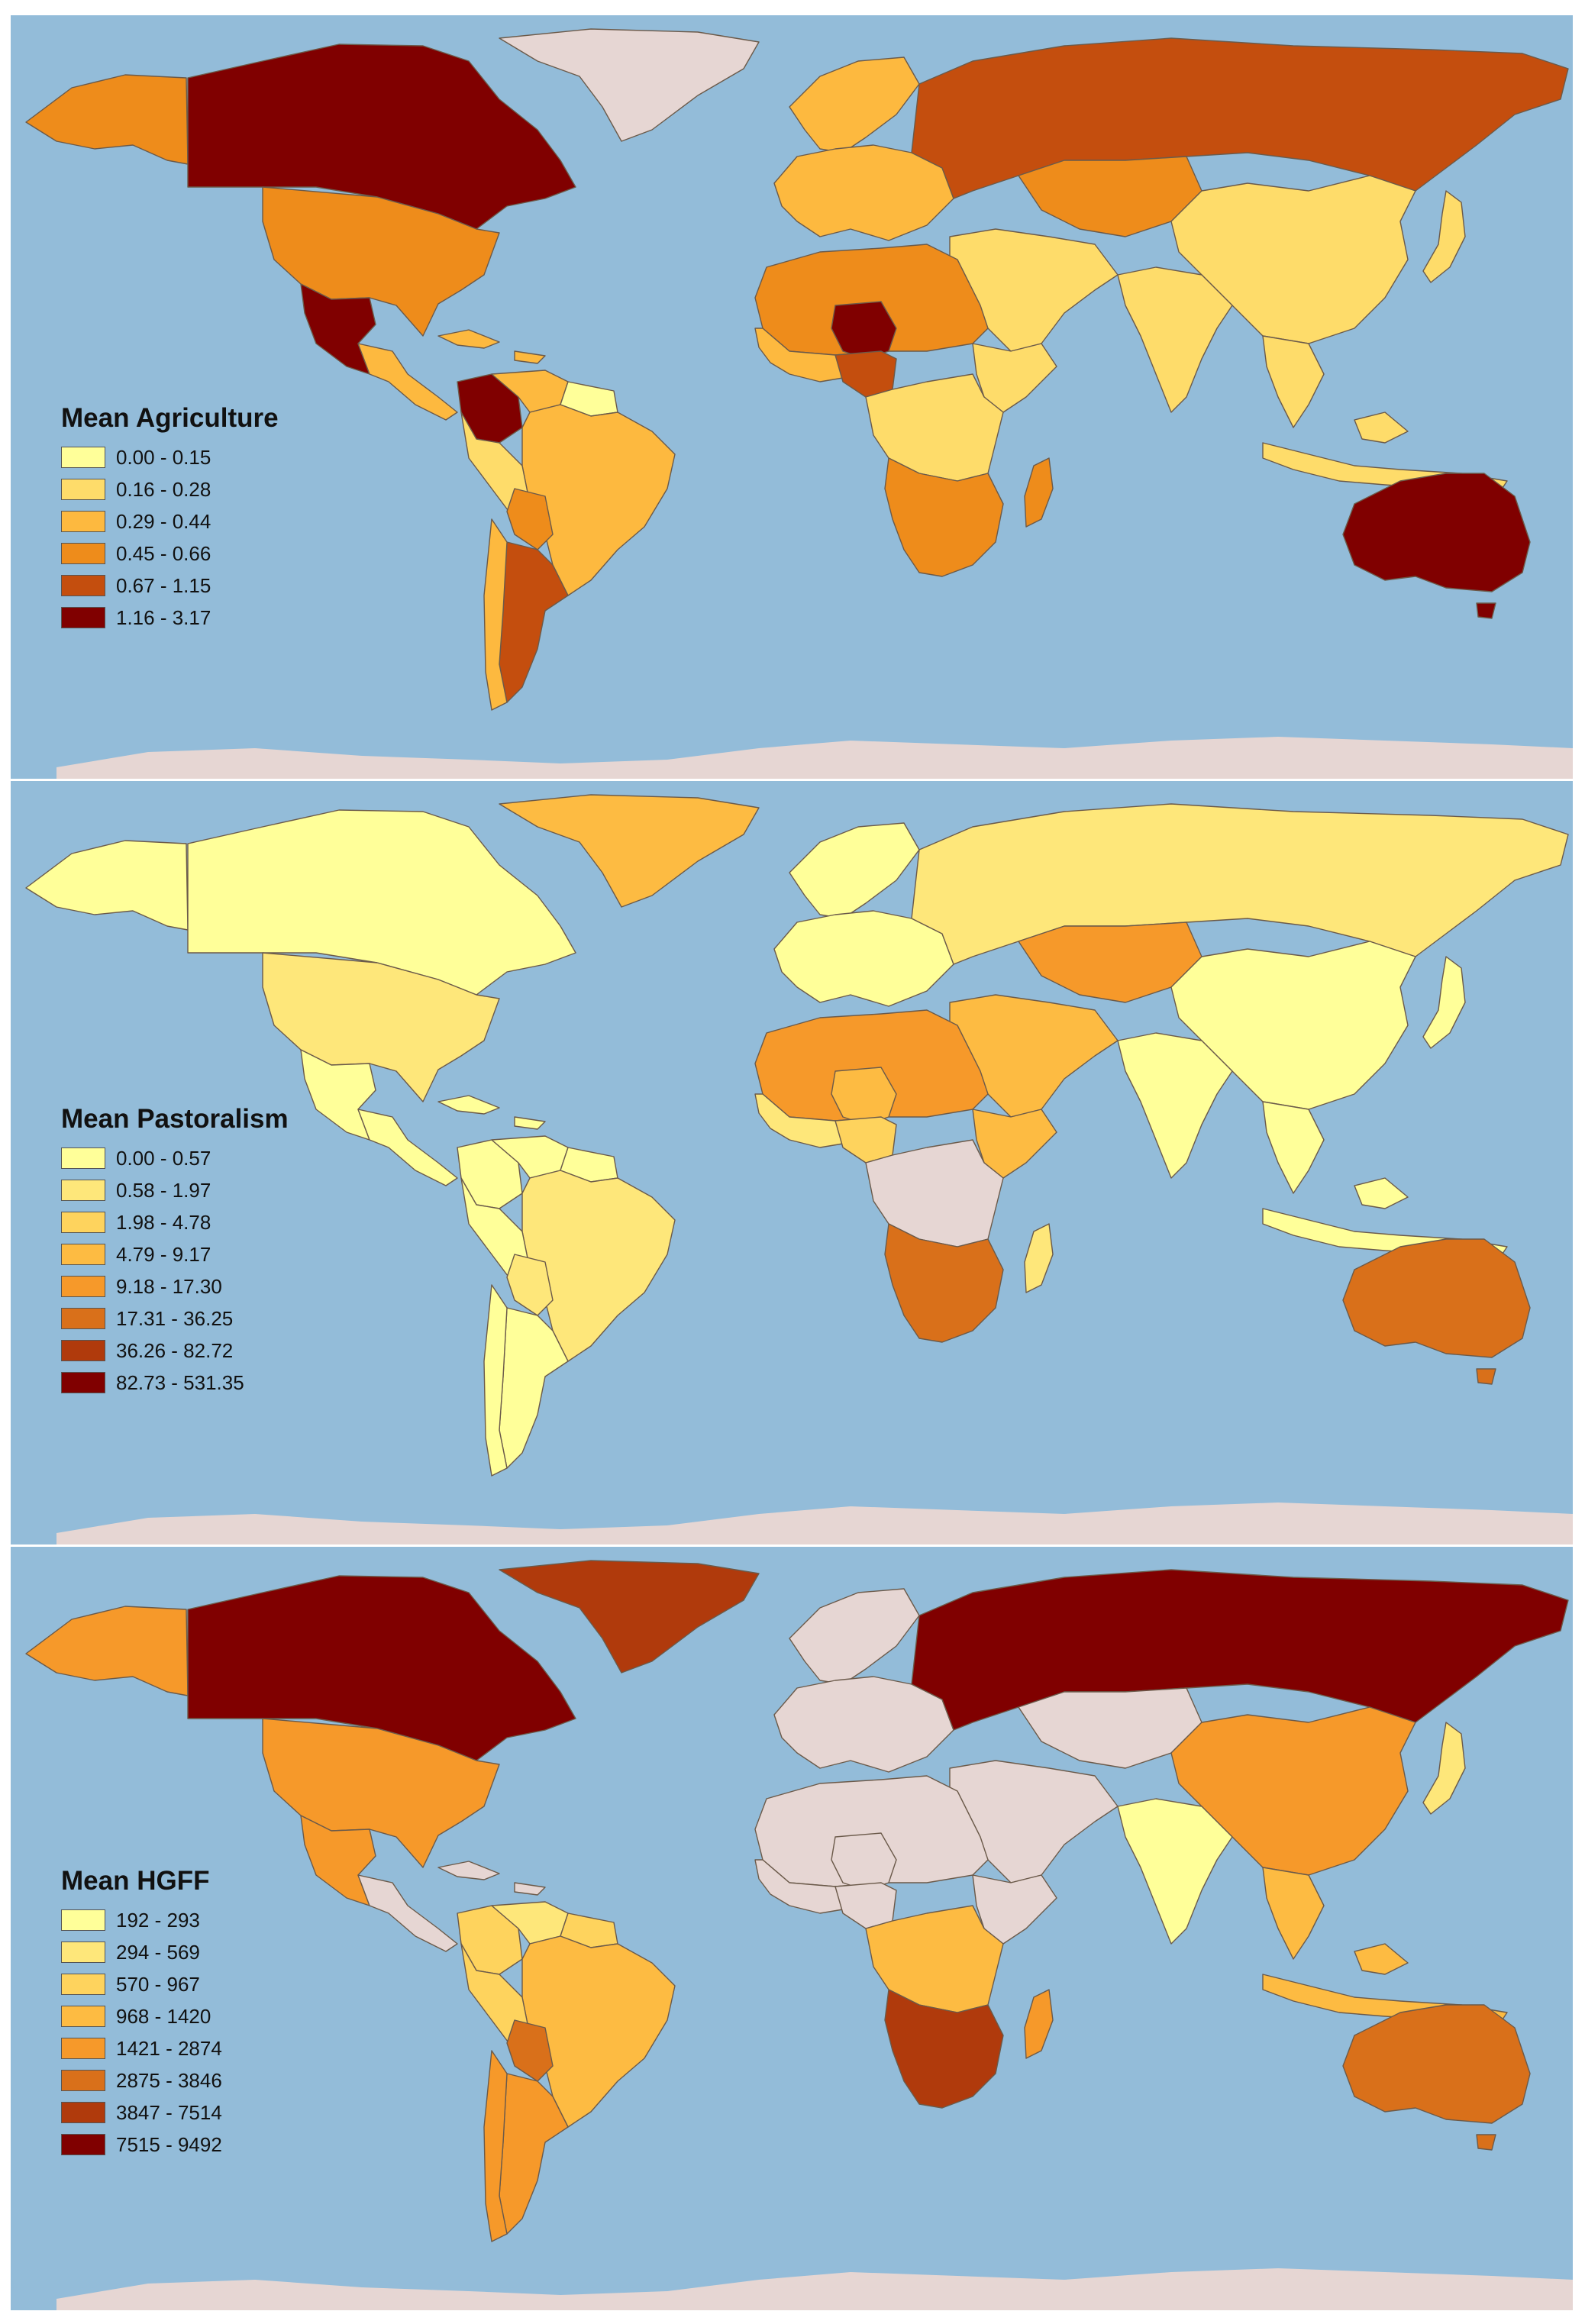 The width and height of the screenshot is (1585, 2324). Describe the element at coordinates (491, 1112) in the screenshot. I see `region-caribbean` at that location.